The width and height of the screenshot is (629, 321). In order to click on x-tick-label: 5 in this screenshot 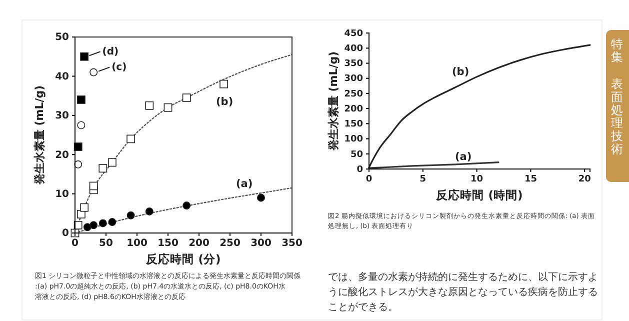, I will do `click(423, 179)`.